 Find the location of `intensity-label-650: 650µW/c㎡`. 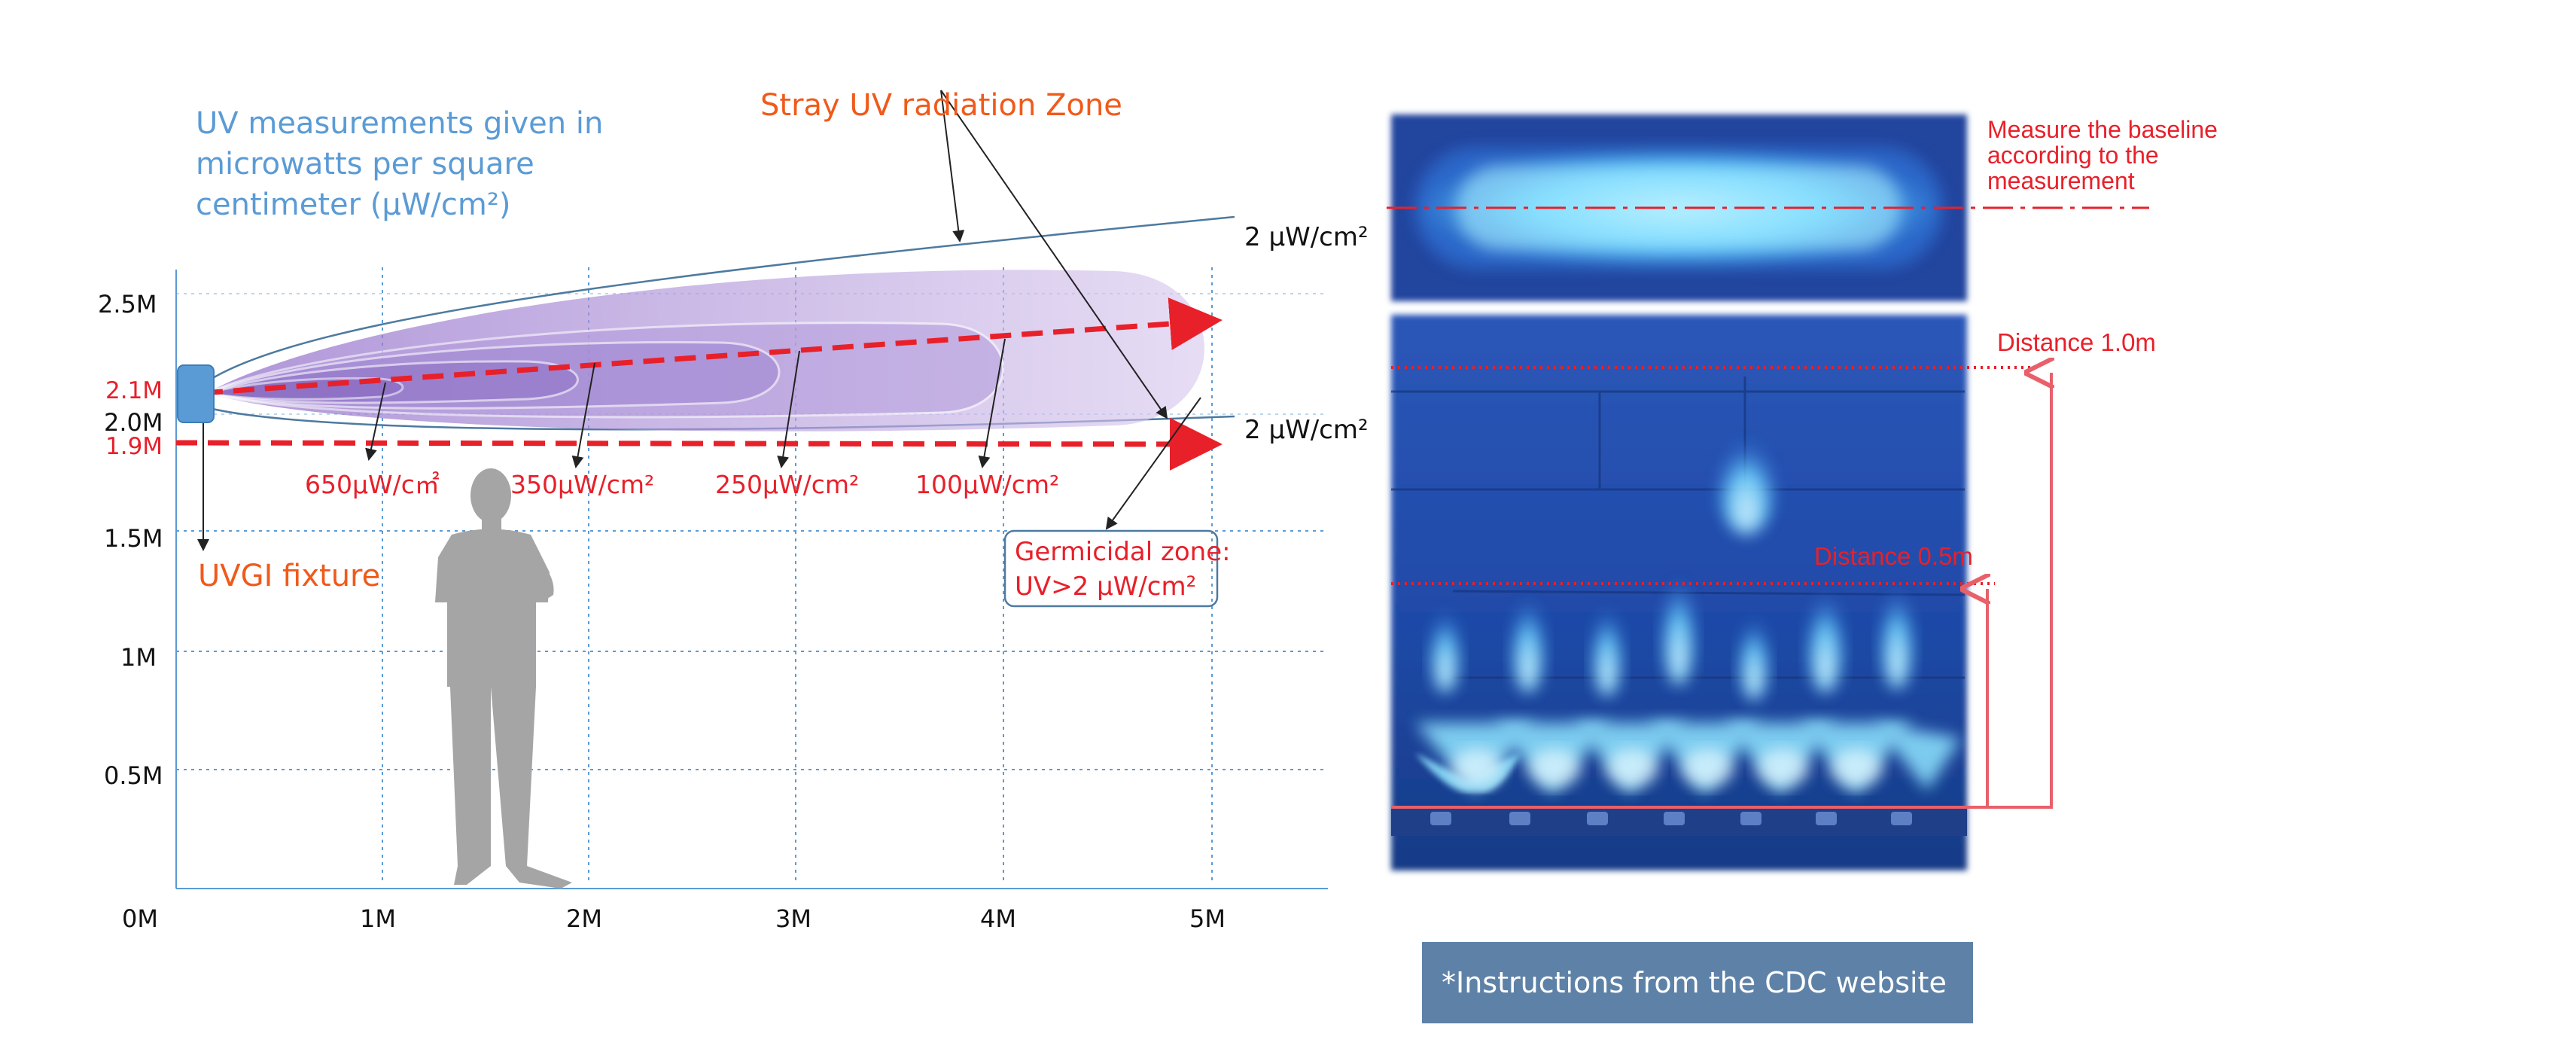

intensity-label-650: 650µW/c㎡ is located at coordinates (373, 484).